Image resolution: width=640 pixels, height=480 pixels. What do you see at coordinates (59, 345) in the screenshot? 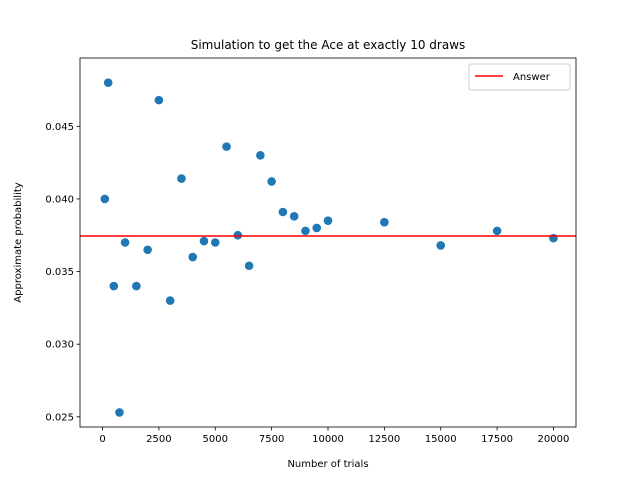
I see `y-tick-label: 0.030` at bounding box center [59, 345].